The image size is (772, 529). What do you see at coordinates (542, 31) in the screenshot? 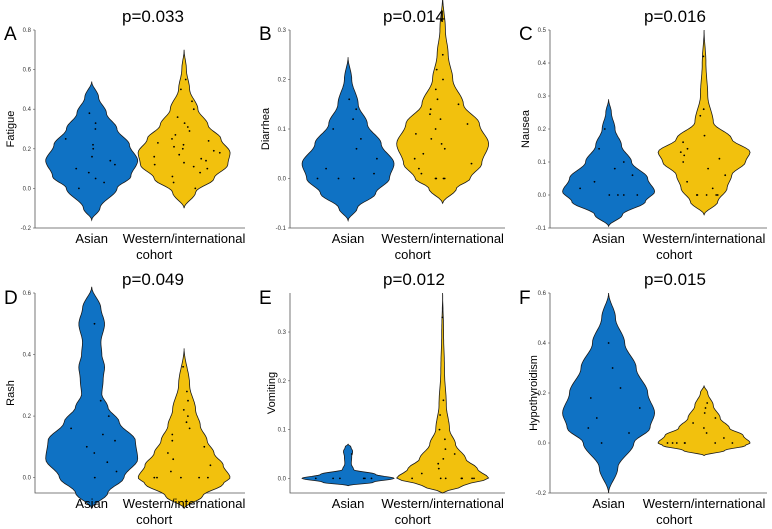
I see `y-tick-label: 0.5` at bounding box center [542, 31].